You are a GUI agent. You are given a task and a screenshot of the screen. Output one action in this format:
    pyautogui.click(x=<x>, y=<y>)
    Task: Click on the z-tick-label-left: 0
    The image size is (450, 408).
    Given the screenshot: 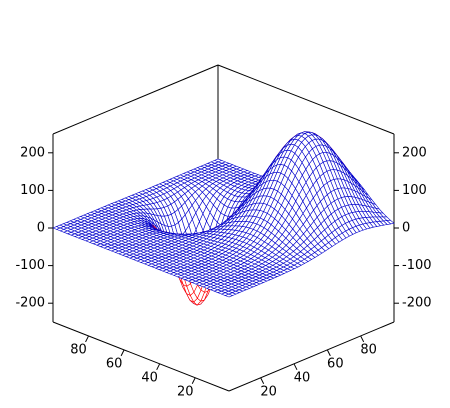 What is the action you would take?
    pyautogui.click(x=41, y=228)
    